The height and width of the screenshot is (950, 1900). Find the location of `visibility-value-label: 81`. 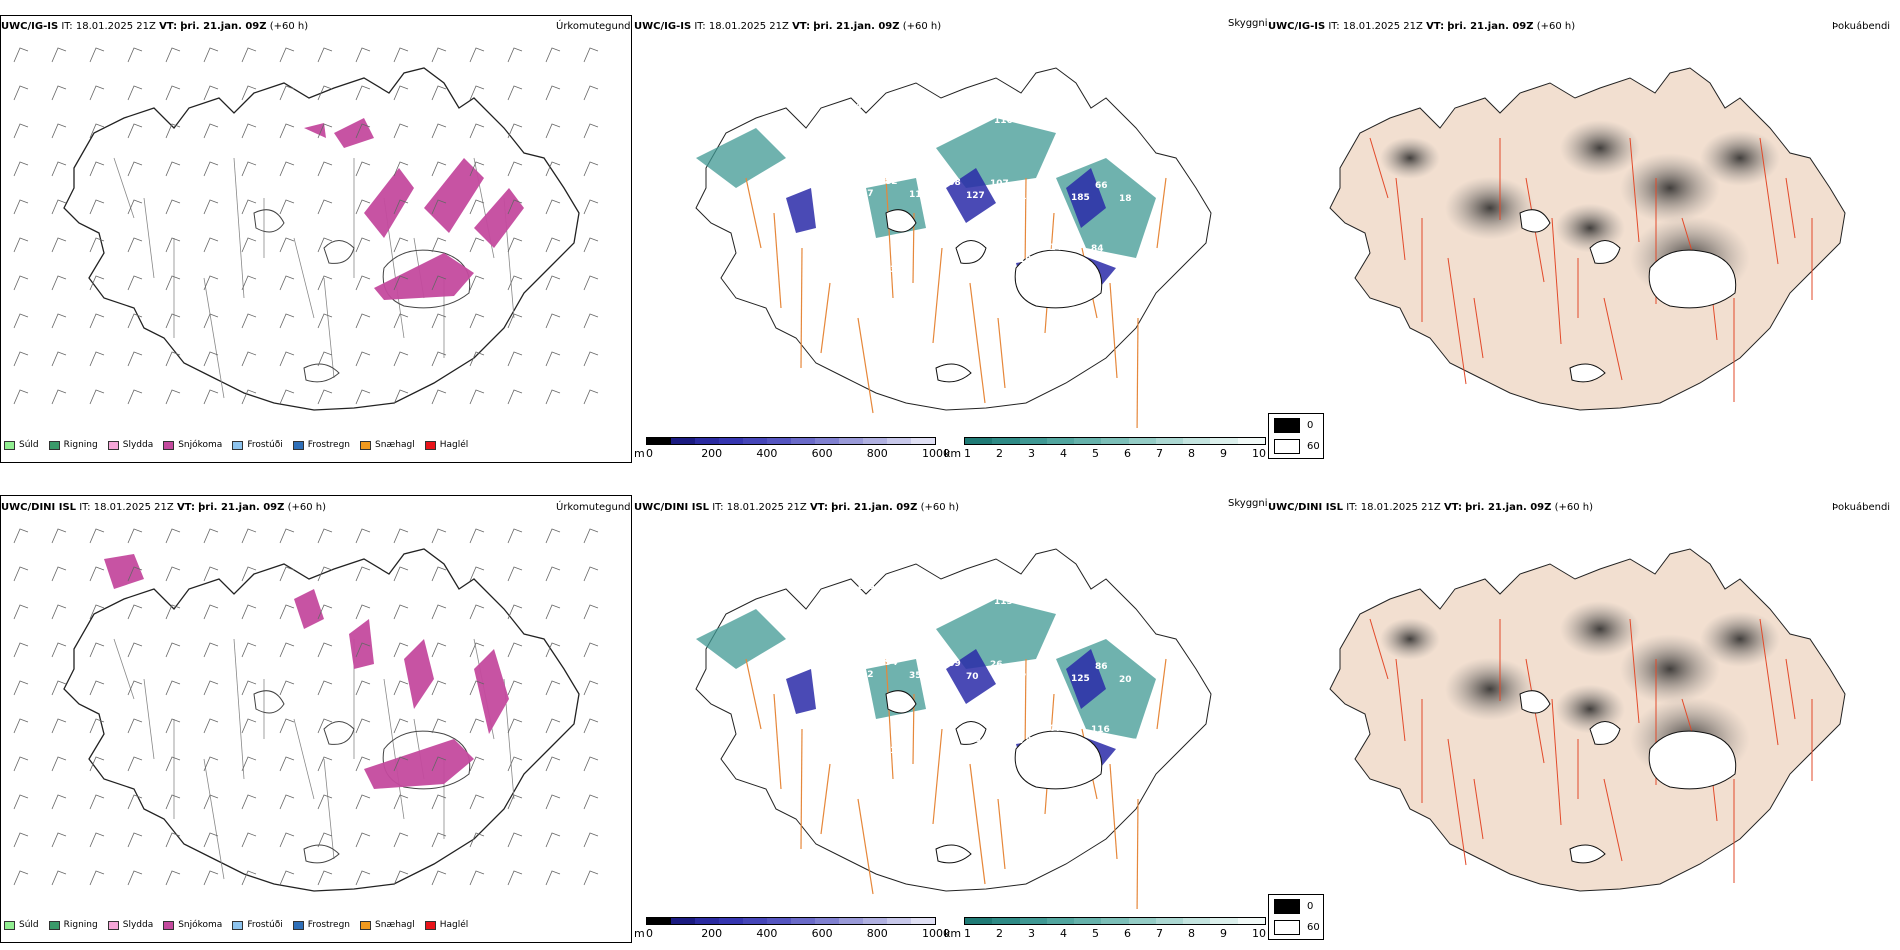

visibility-value-label: 81 is located at coordinates (1024, 109).